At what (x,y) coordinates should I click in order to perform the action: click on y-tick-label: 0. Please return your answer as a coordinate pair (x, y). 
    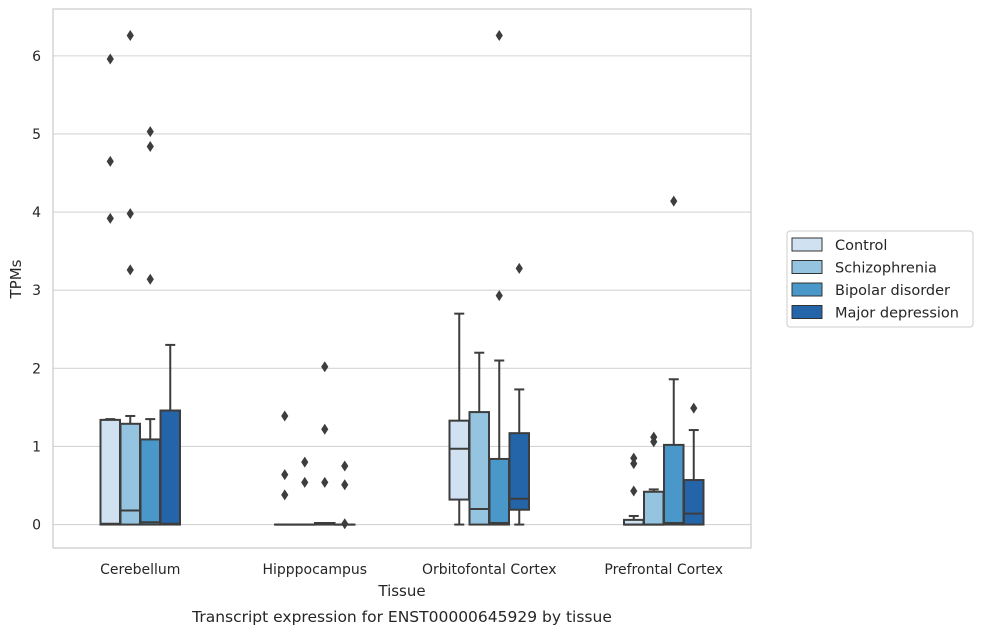
    Looking at the image, I should click on (36, 526).